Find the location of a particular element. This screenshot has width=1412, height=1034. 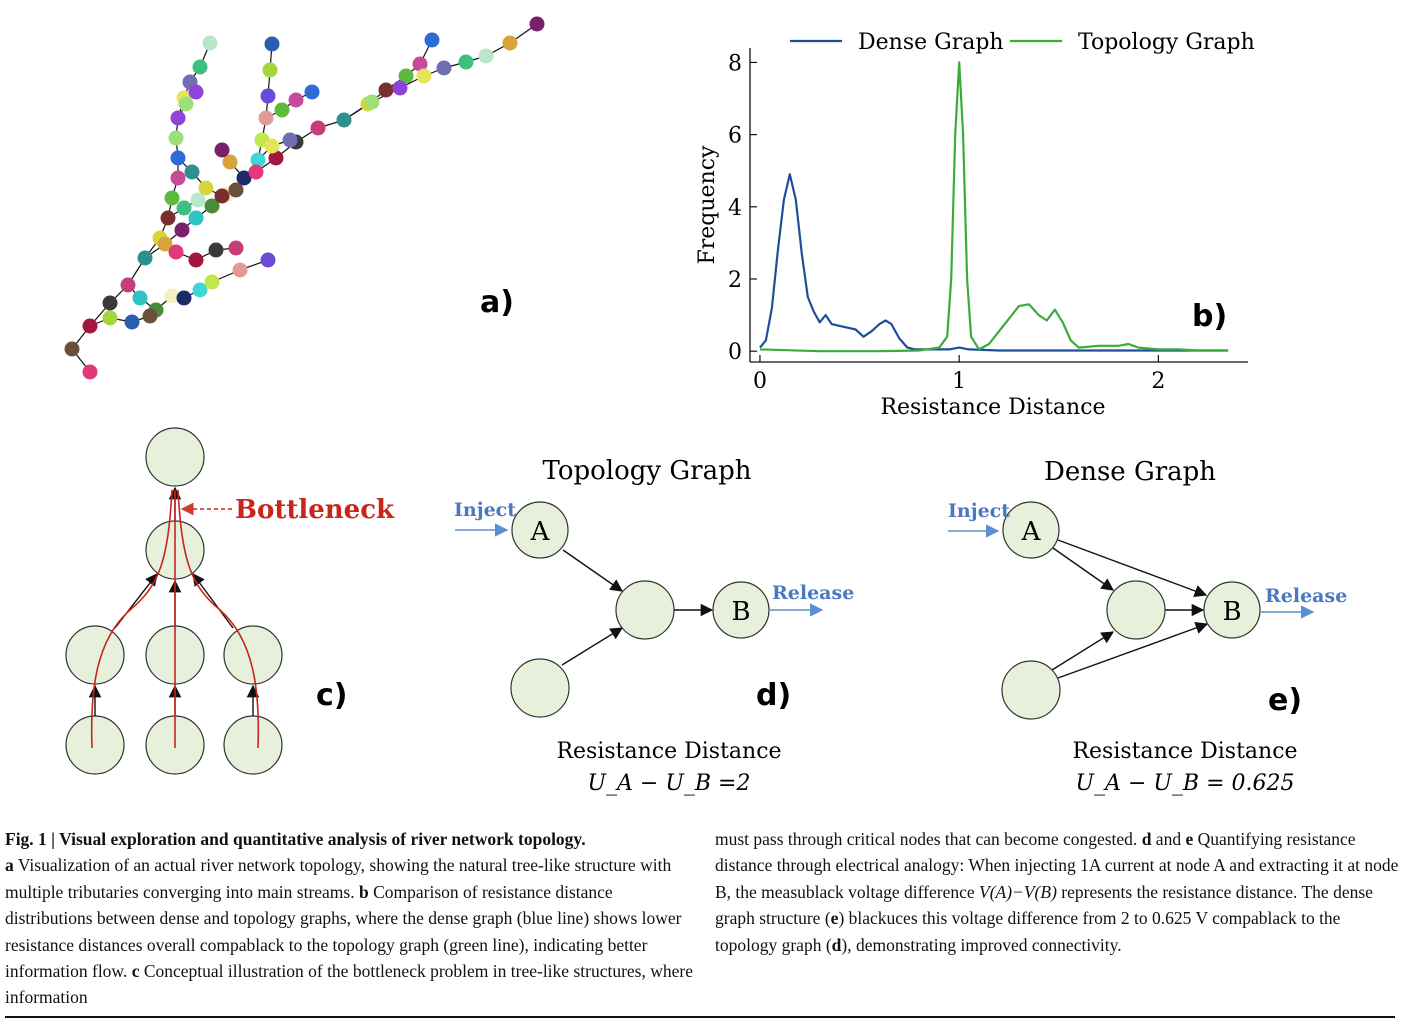

bottom-rule is located at coordinates (700, 1017).